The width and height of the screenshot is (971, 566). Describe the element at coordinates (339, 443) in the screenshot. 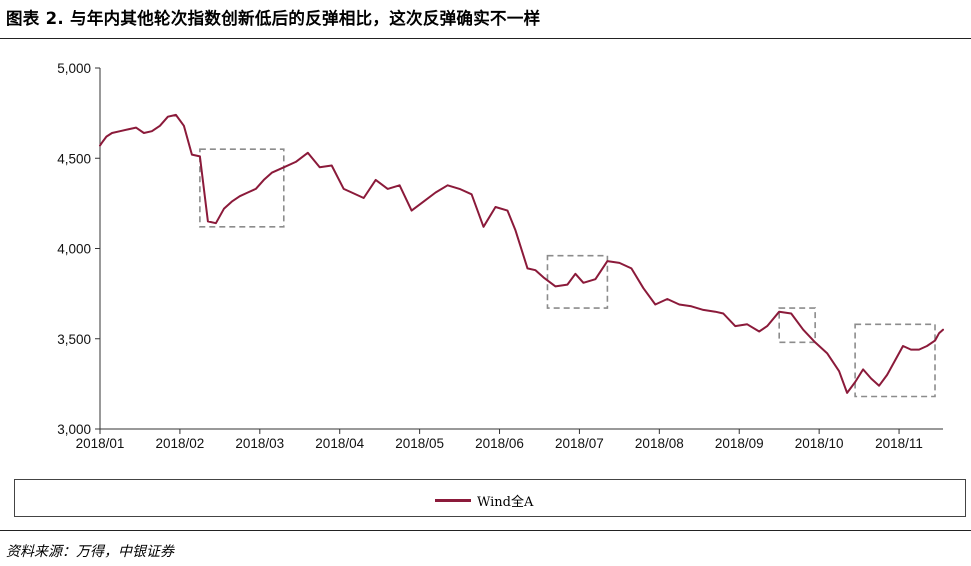

I see `x-tick-label: 2018/04` at that location.